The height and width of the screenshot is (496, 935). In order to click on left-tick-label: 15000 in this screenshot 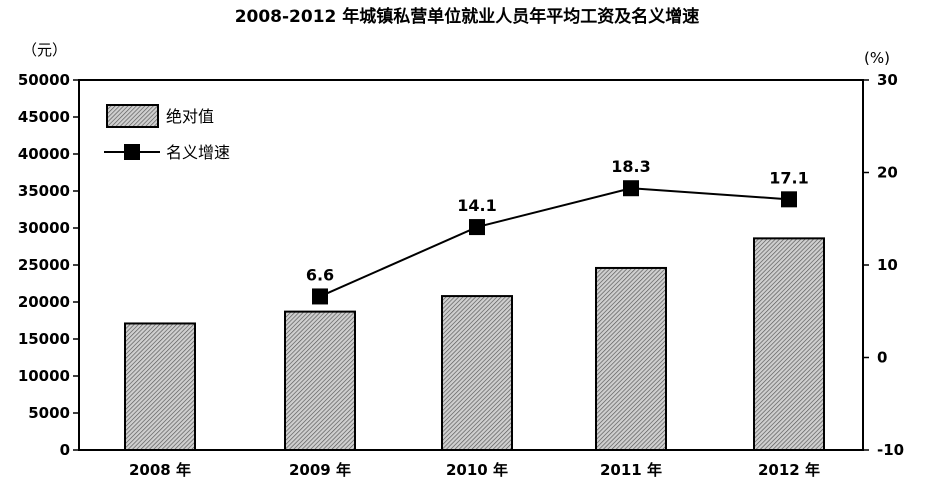, I will do `click(44, 339)`.